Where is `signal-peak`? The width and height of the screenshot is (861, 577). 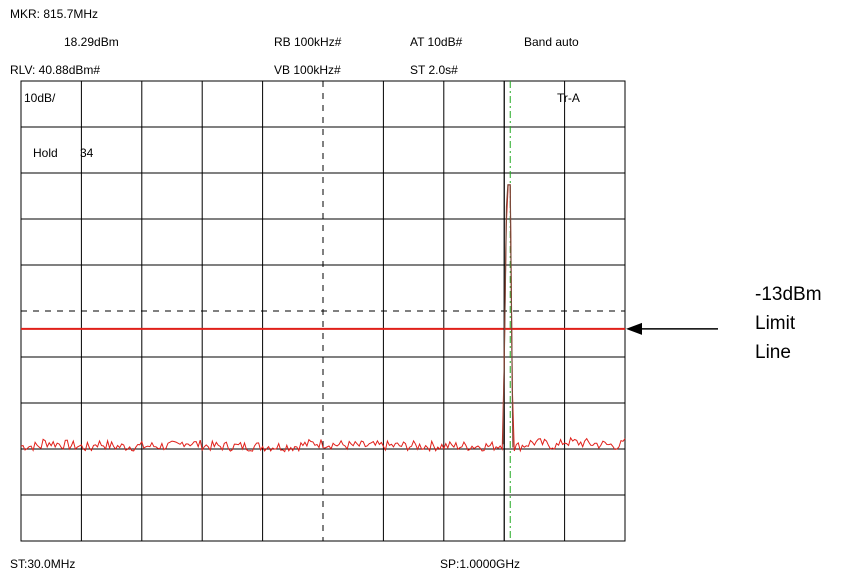 signal-peak is located at coordinates (508, 316).